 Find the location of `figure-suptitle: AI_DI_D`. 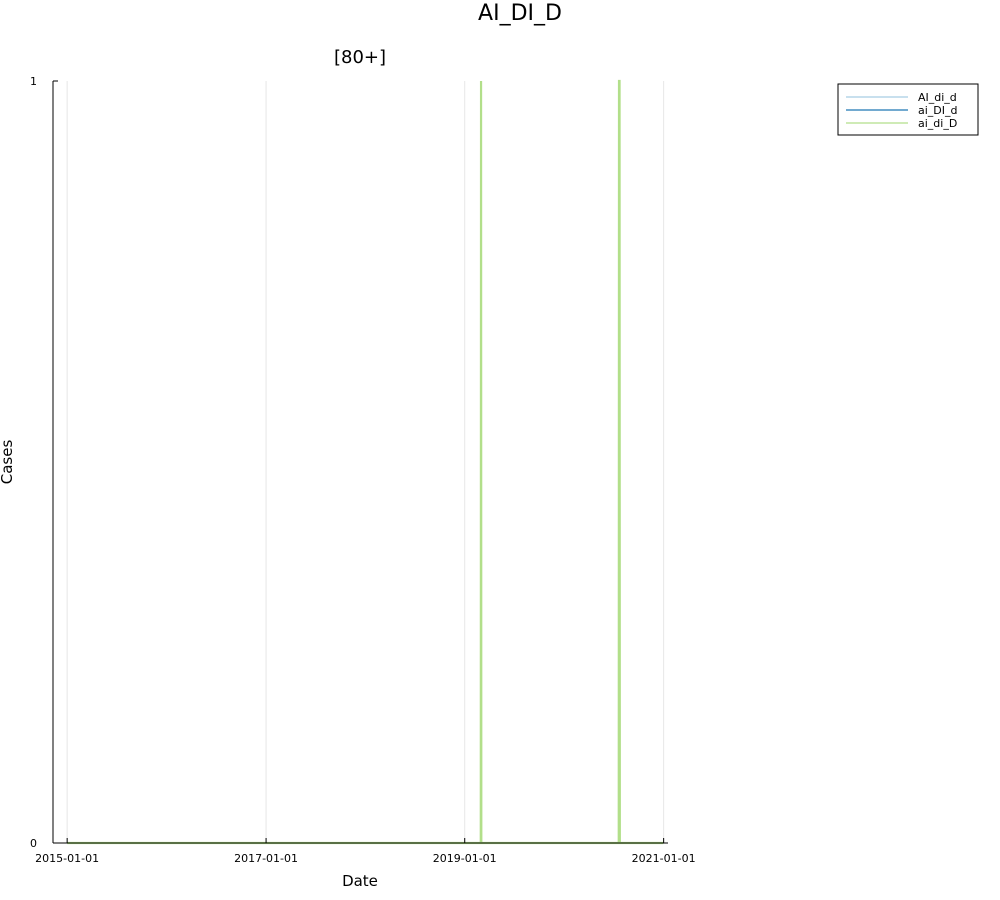

figure-suptitle: AI_DI_D is located at coordinates (520, 13).